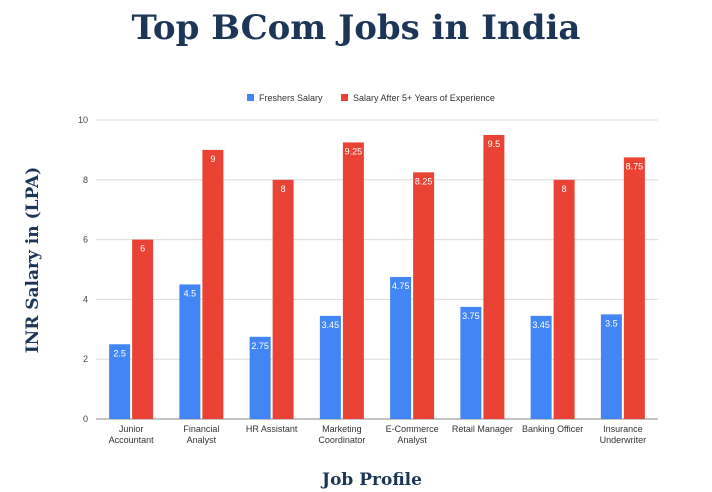 The width and height of the screenshot is (712, 492). I want to click on x-tick-label: Banking Officer, so click(552, 429).